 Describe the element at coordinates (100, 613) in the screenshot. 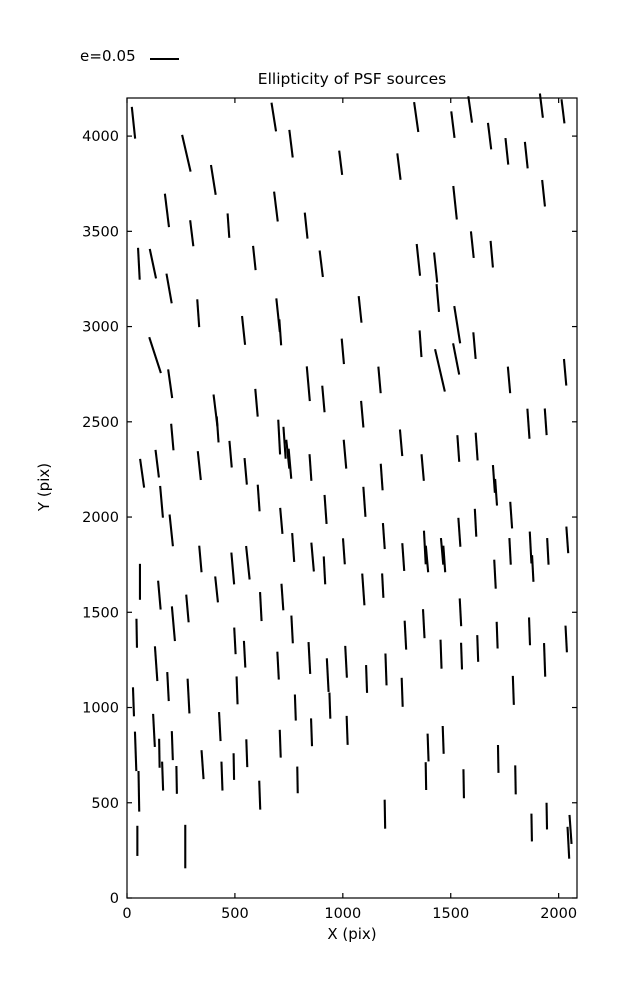

I see `y-tick-label: 1500` at that location.